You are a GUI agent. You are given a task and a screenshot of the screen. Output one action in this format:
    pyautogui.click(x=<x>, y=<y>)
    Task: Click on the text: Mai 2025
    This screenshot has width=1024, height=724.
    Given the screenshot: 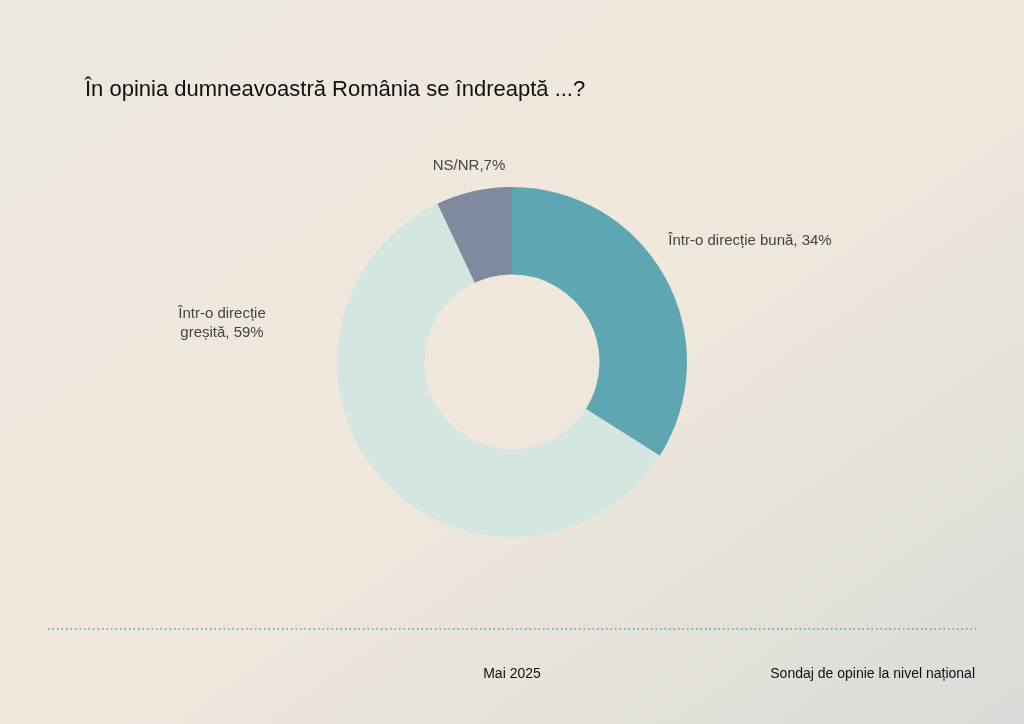 What is the action you would take?
    pyautogui.click(x=512, y=673)
    